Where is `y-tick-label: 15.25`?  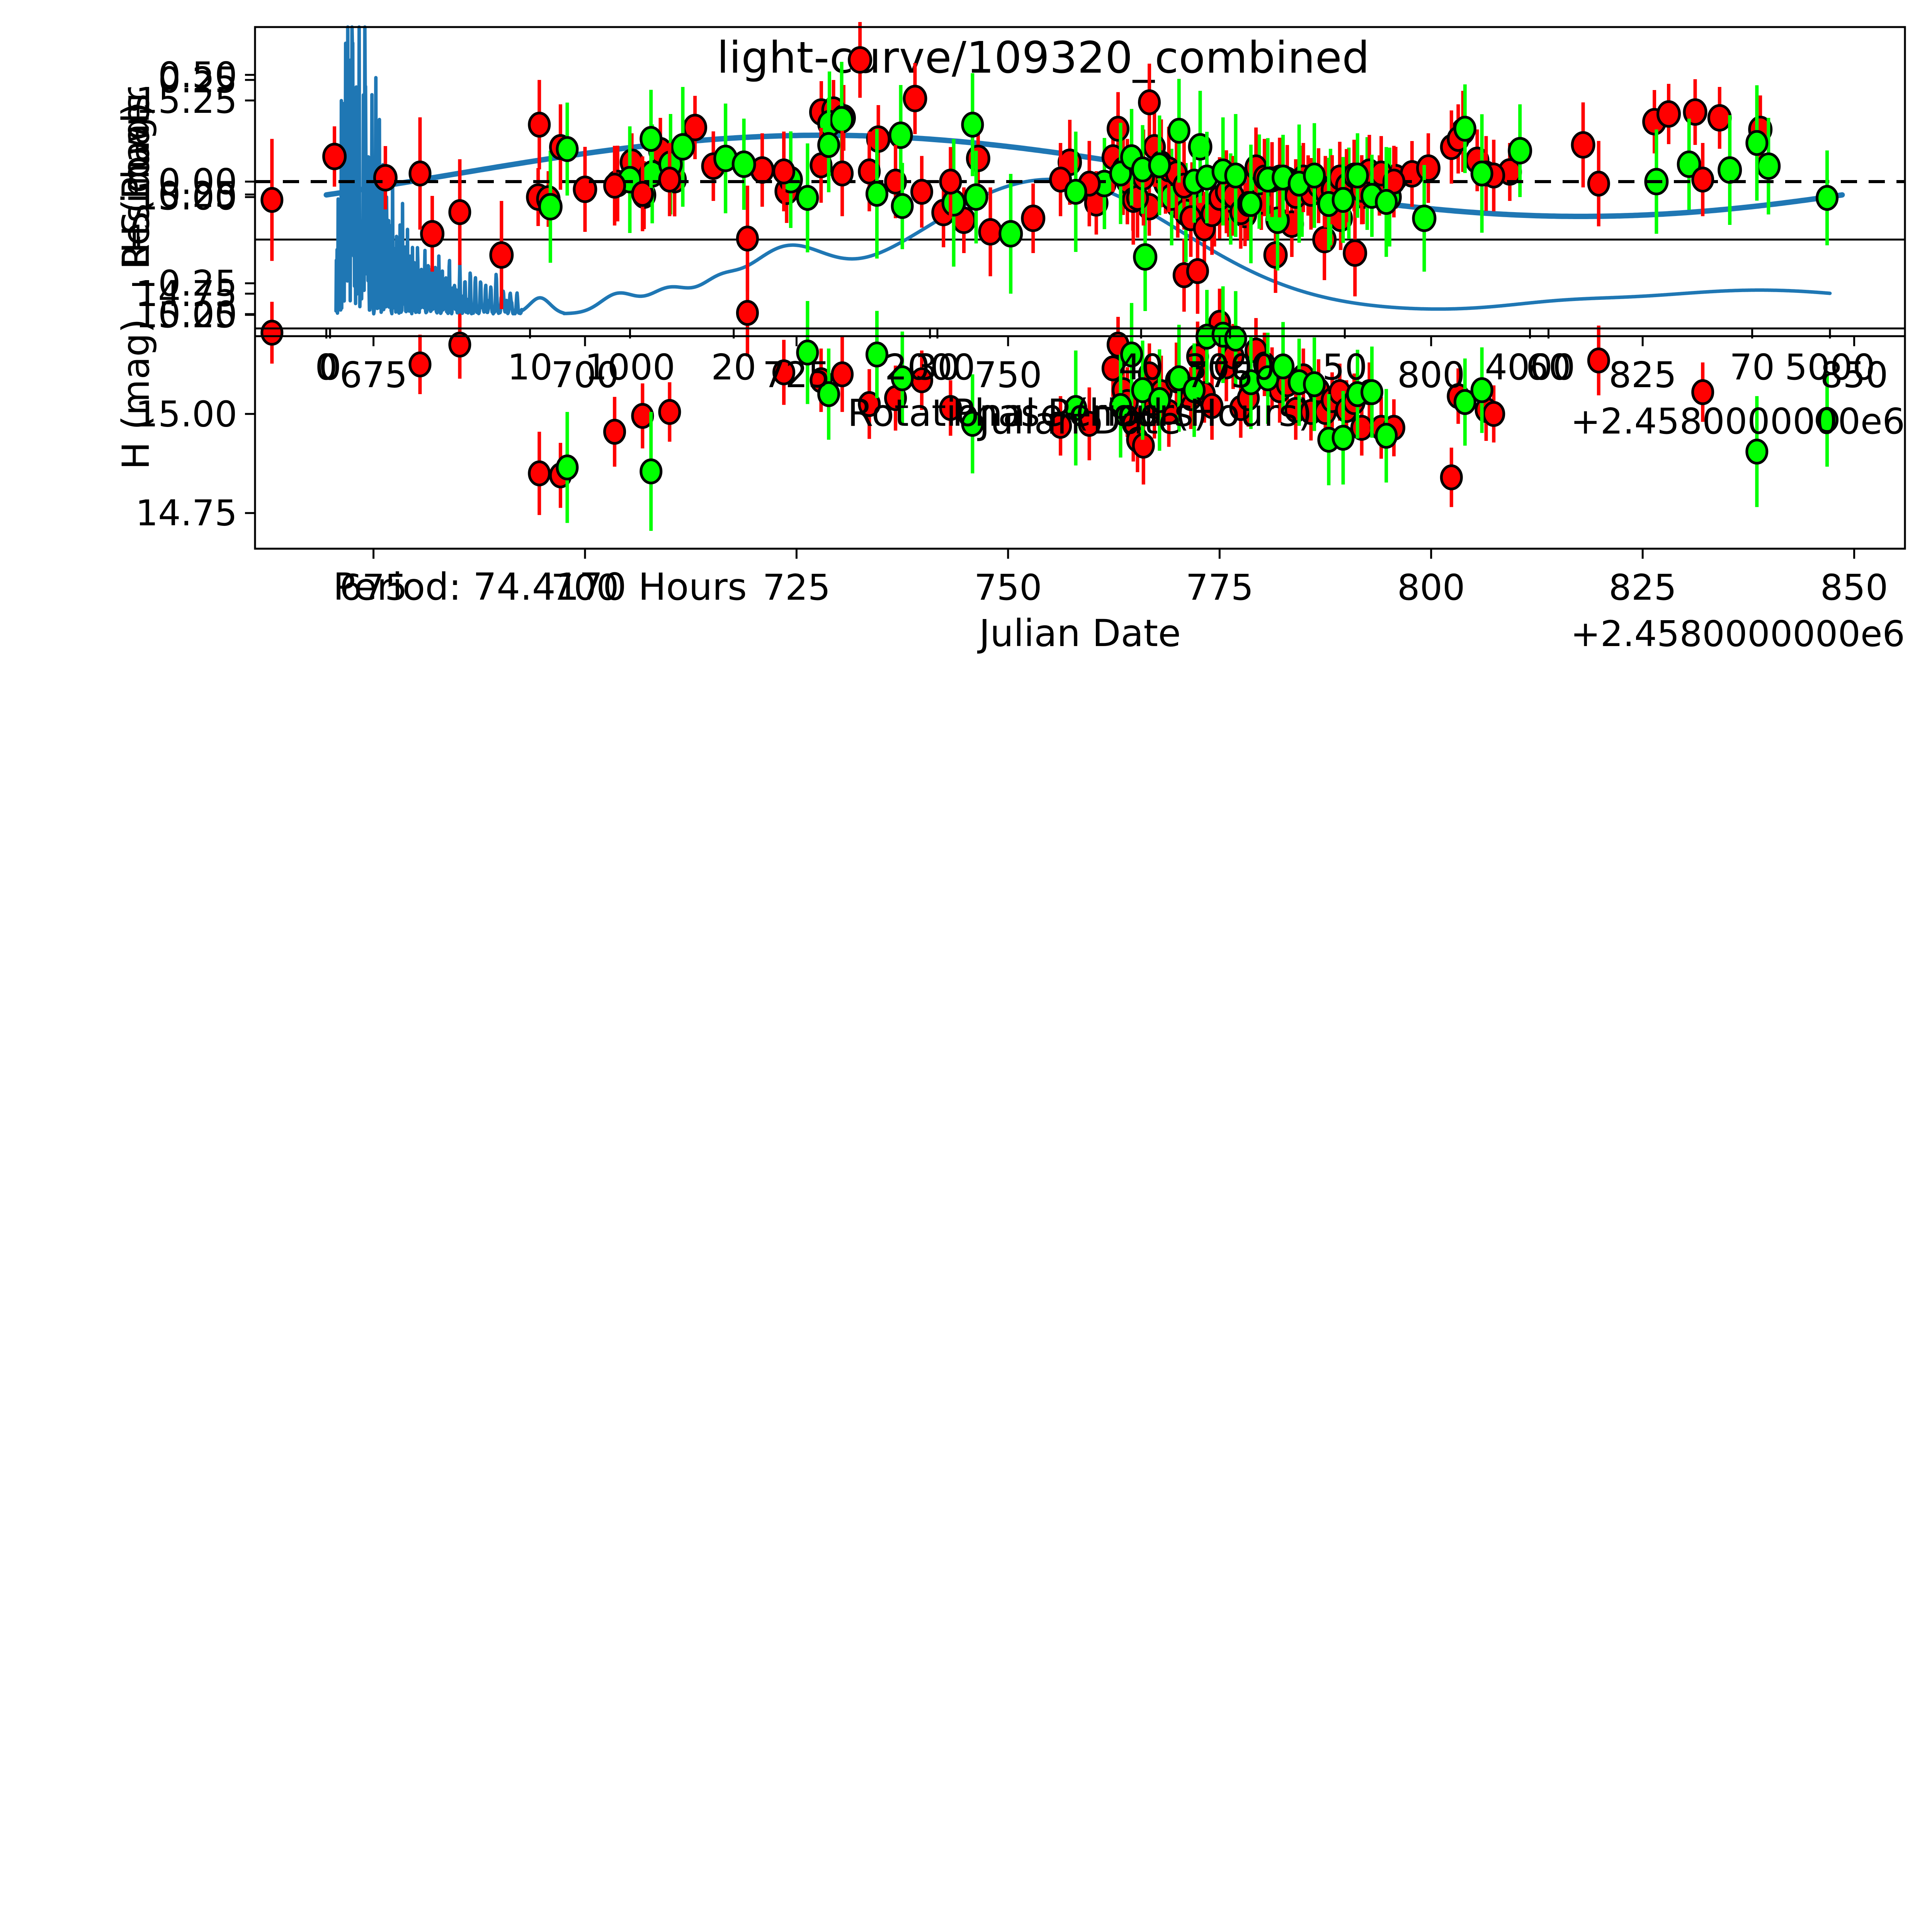
y-tick-label: 15.25 is located at coordinates (186, 315).